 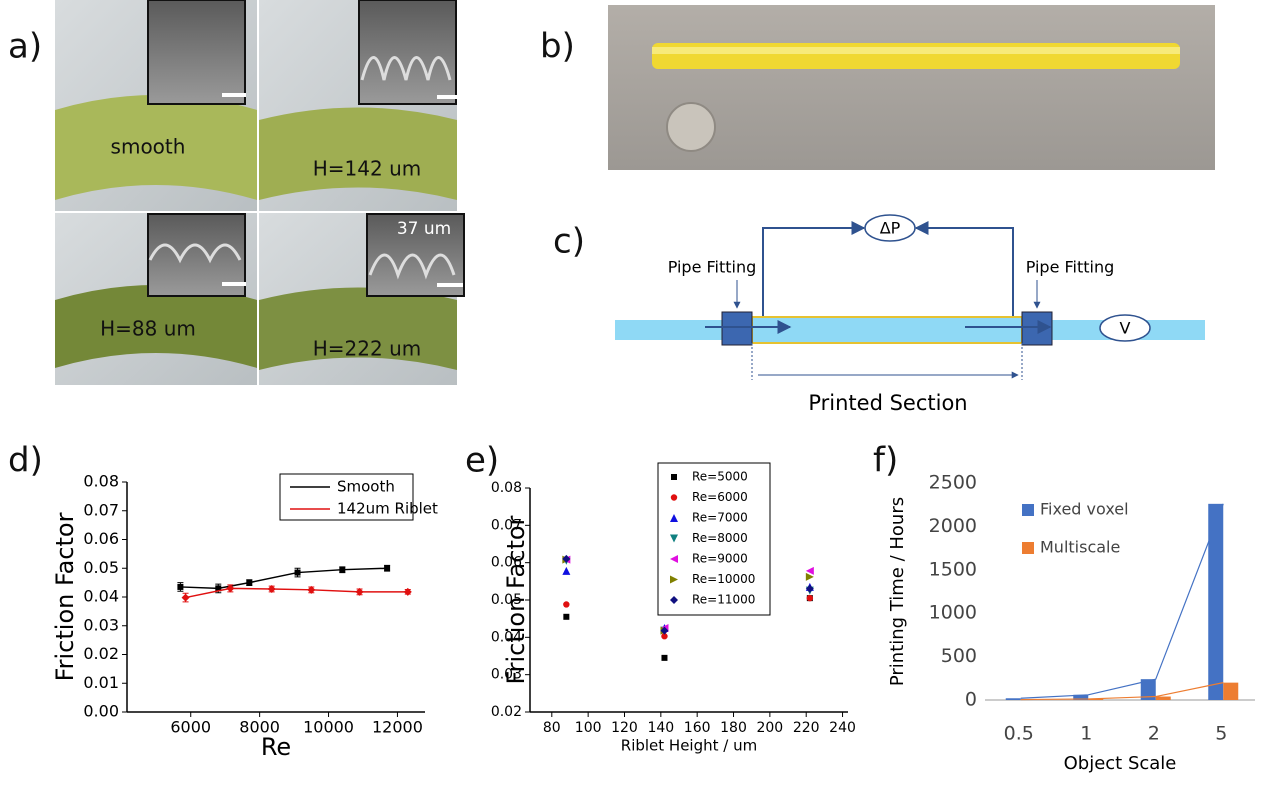 What do you see at coordinates (552, 728) in the screenshot?
I see `x-tick-label: 80` at bounding box center [552, 728].